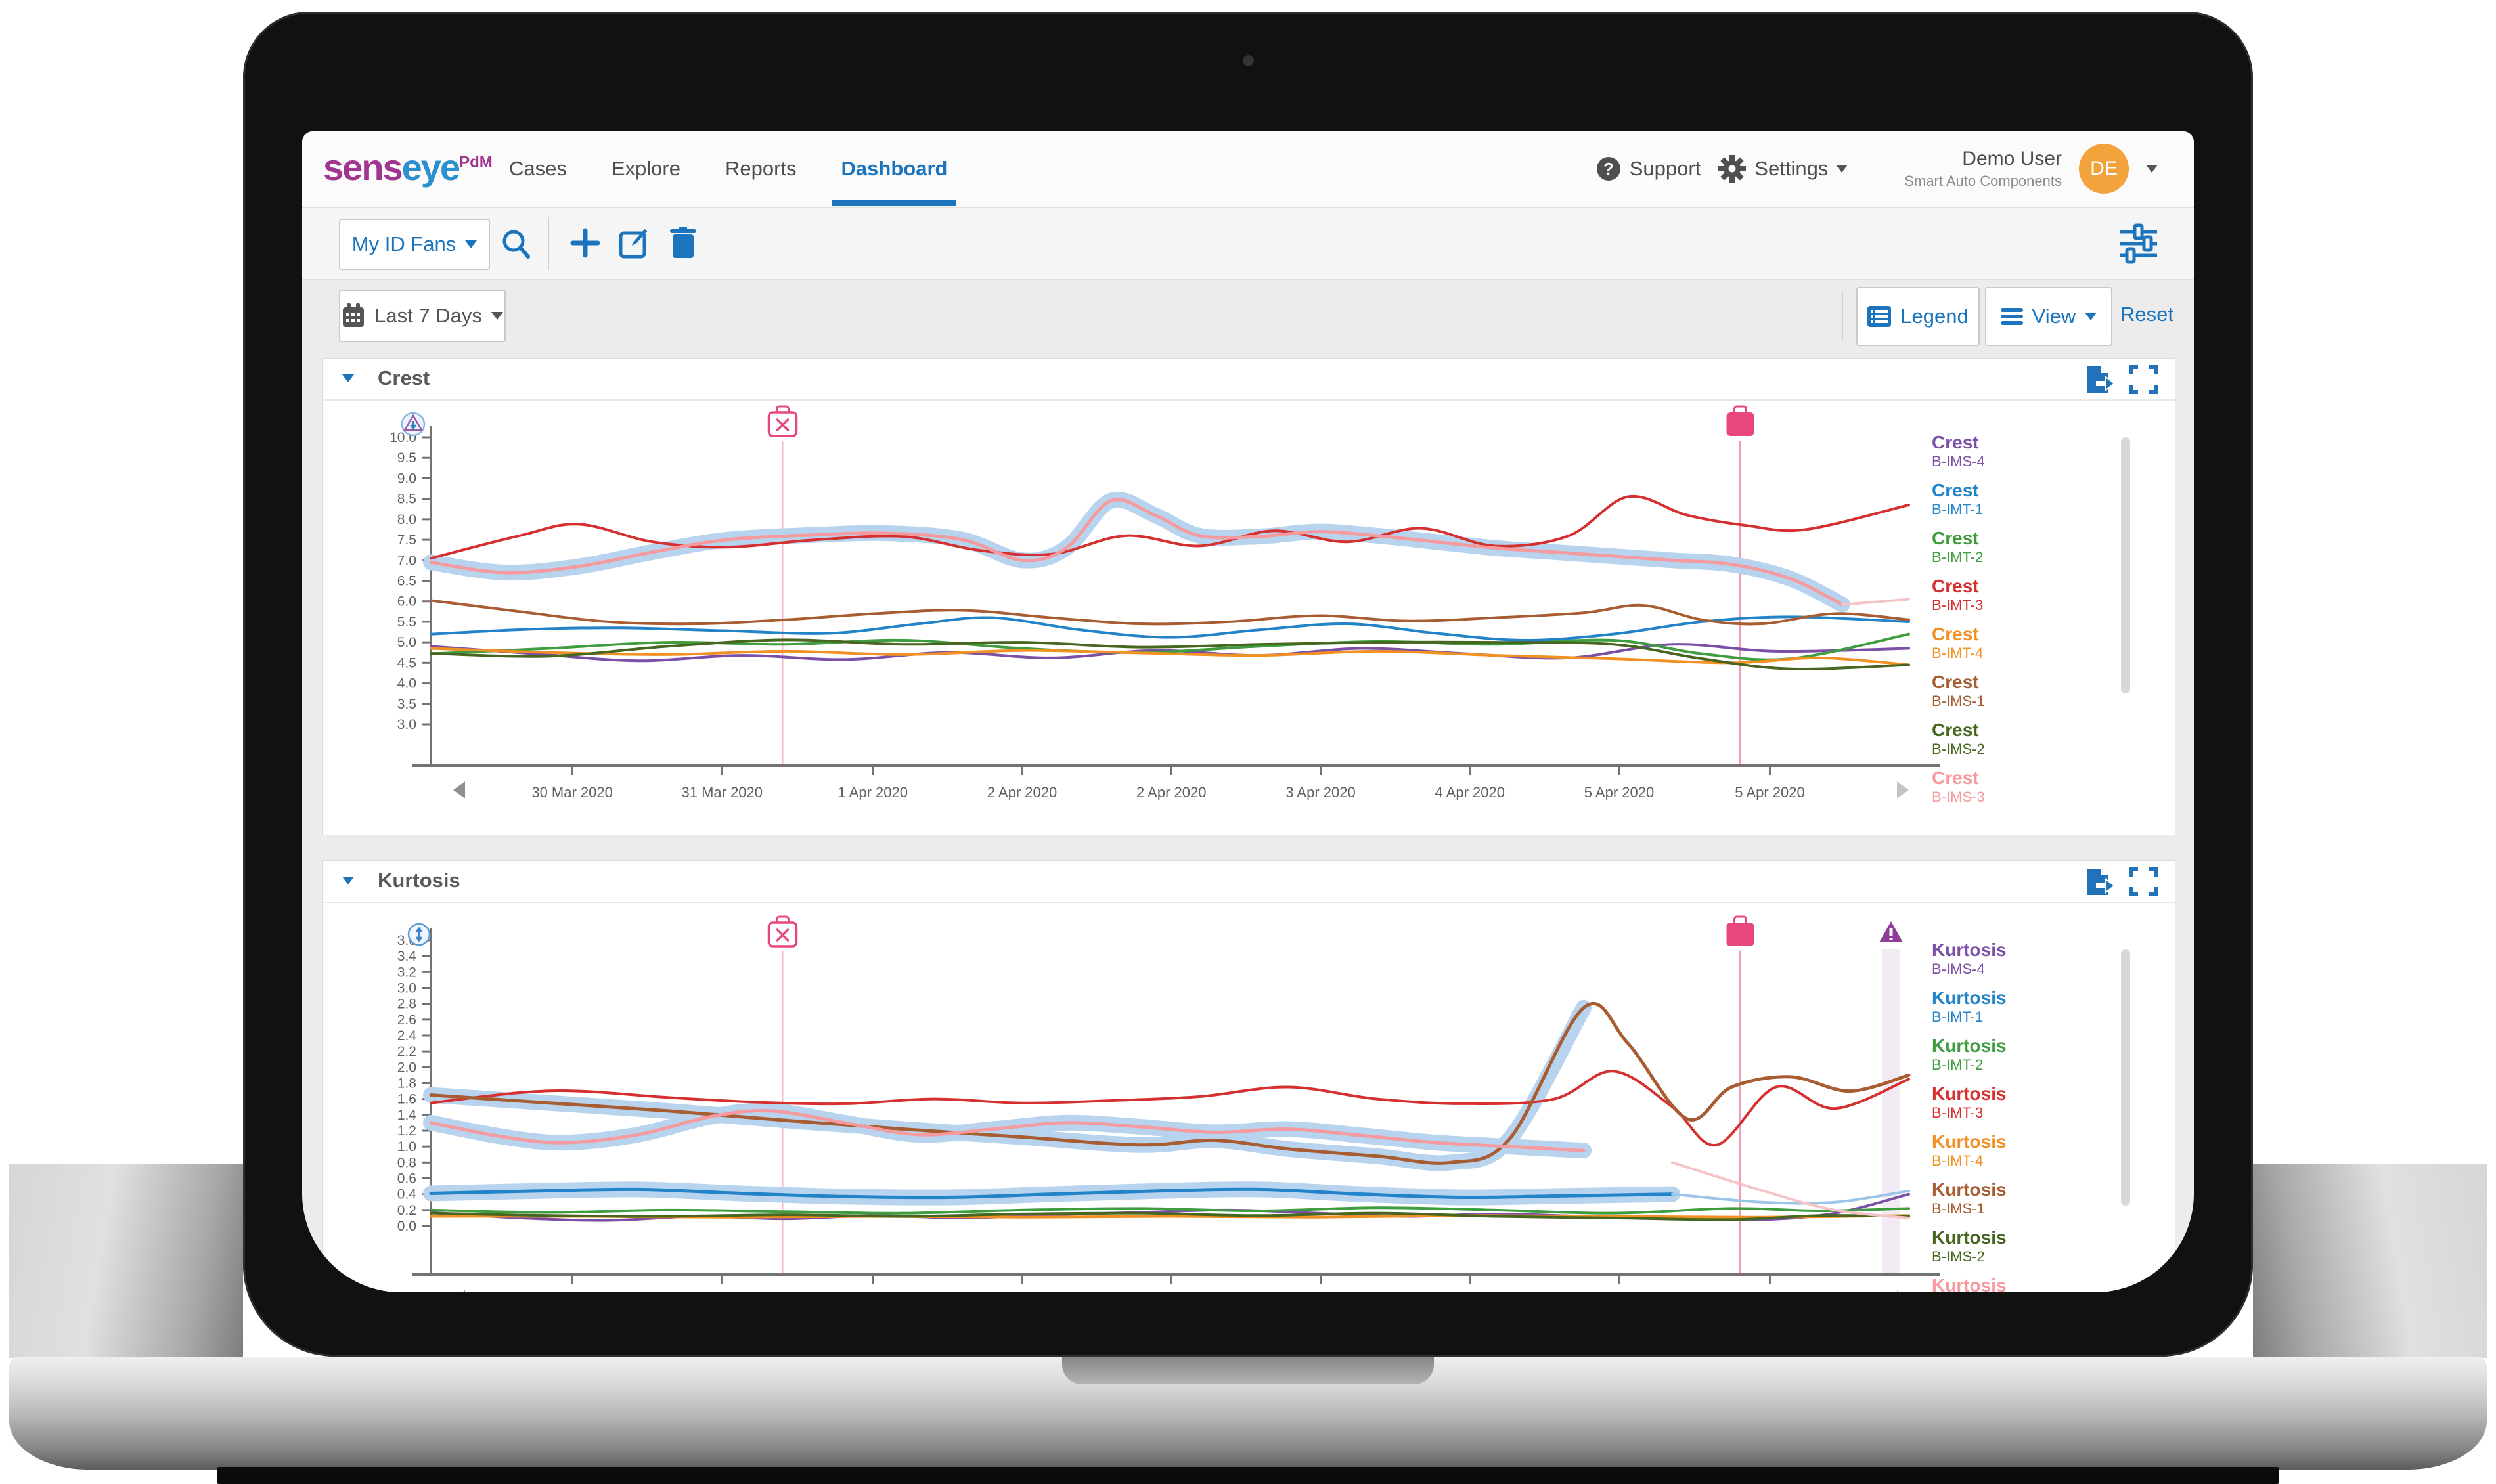 This screenshot has width=2496, height=1484. I want to click on nav-item-cases: Cases, so click(538, 168).